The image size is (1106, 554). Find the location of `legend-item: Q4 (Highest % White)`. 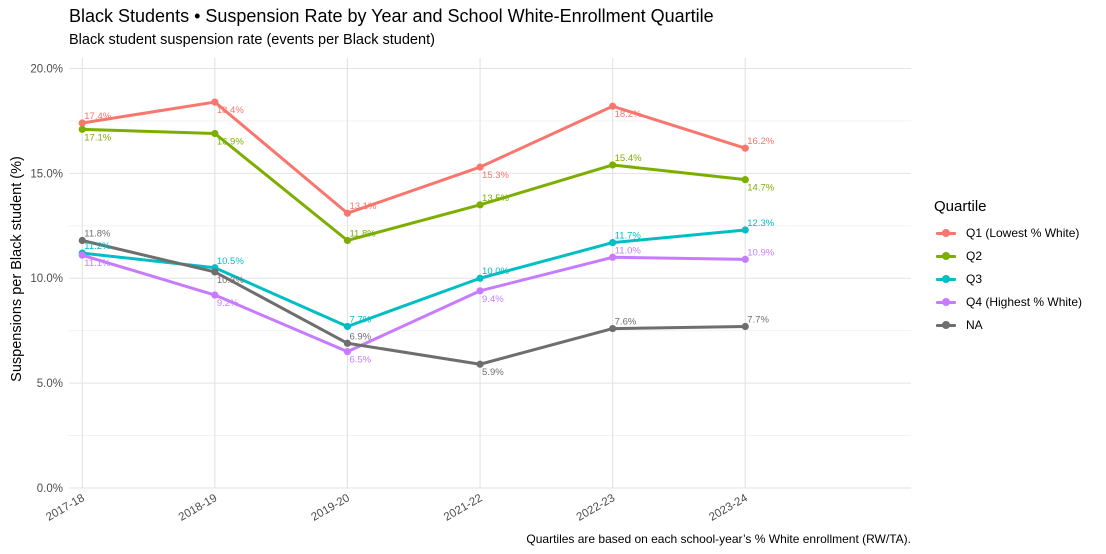

legend-item: Q4 (Highest % White) is located at coordinates (1008, 301).